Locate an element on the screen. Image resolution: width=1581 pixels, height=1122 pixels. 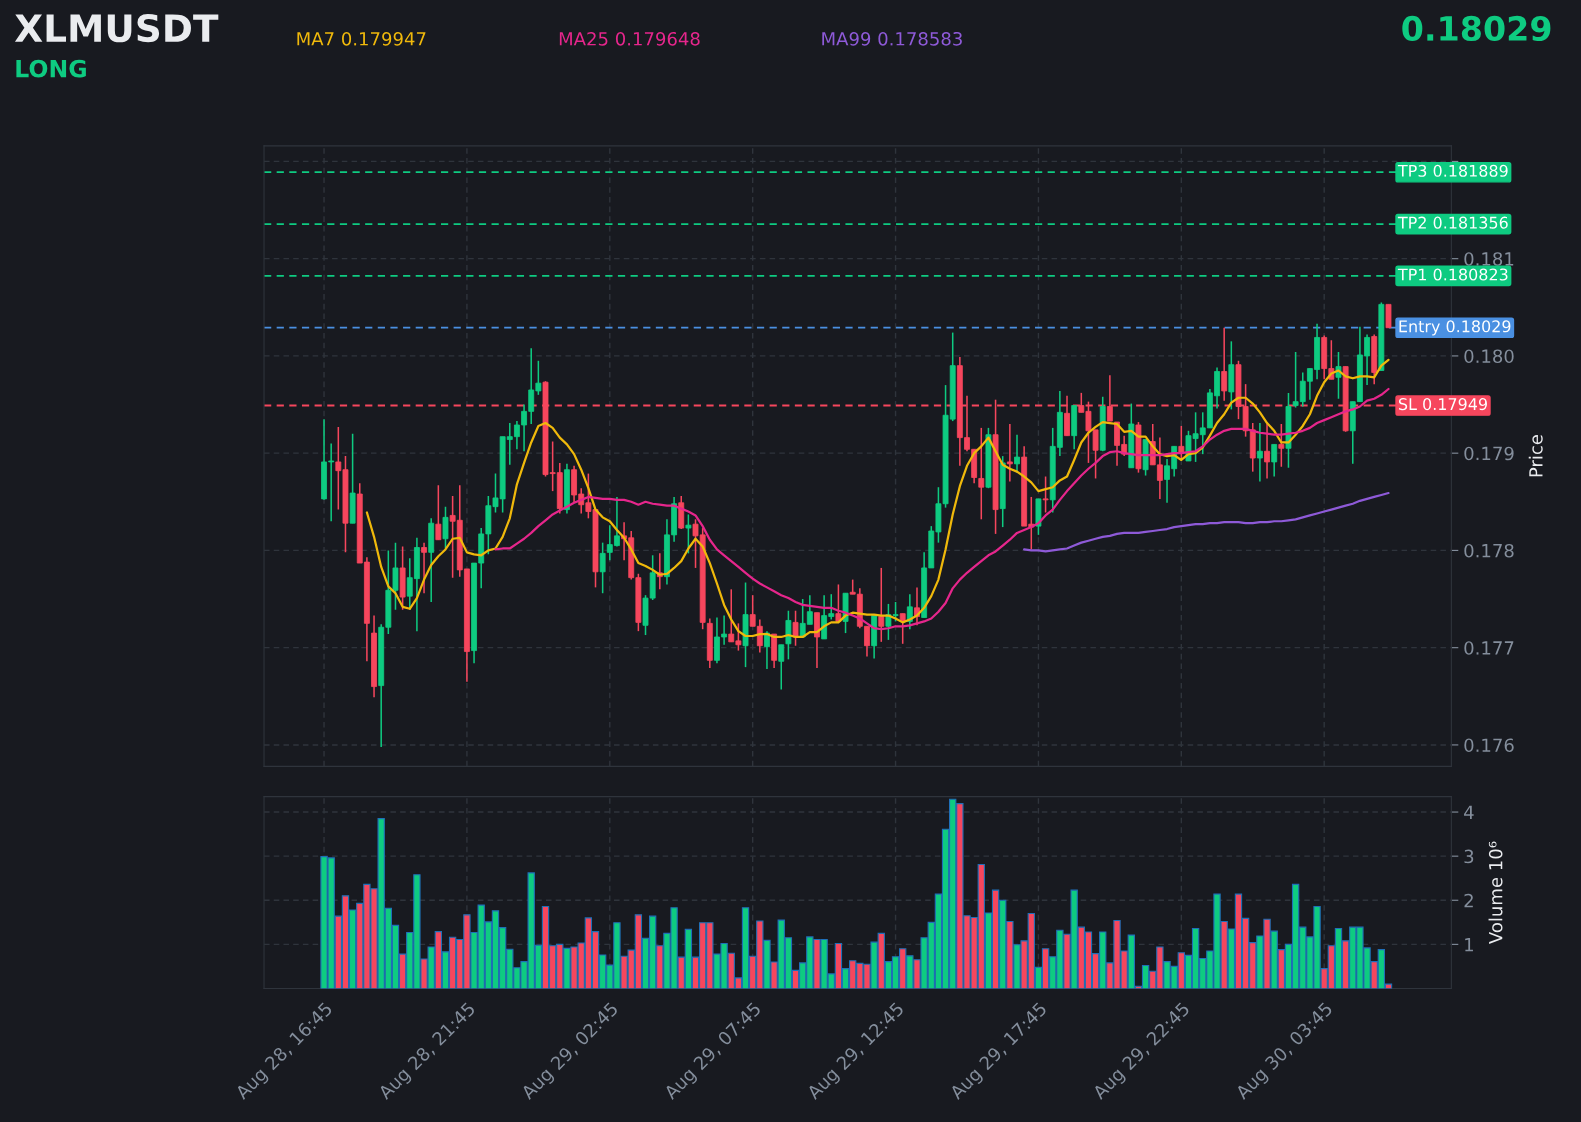
y-tick-label: 1 is located at coordinates (1469, 945).